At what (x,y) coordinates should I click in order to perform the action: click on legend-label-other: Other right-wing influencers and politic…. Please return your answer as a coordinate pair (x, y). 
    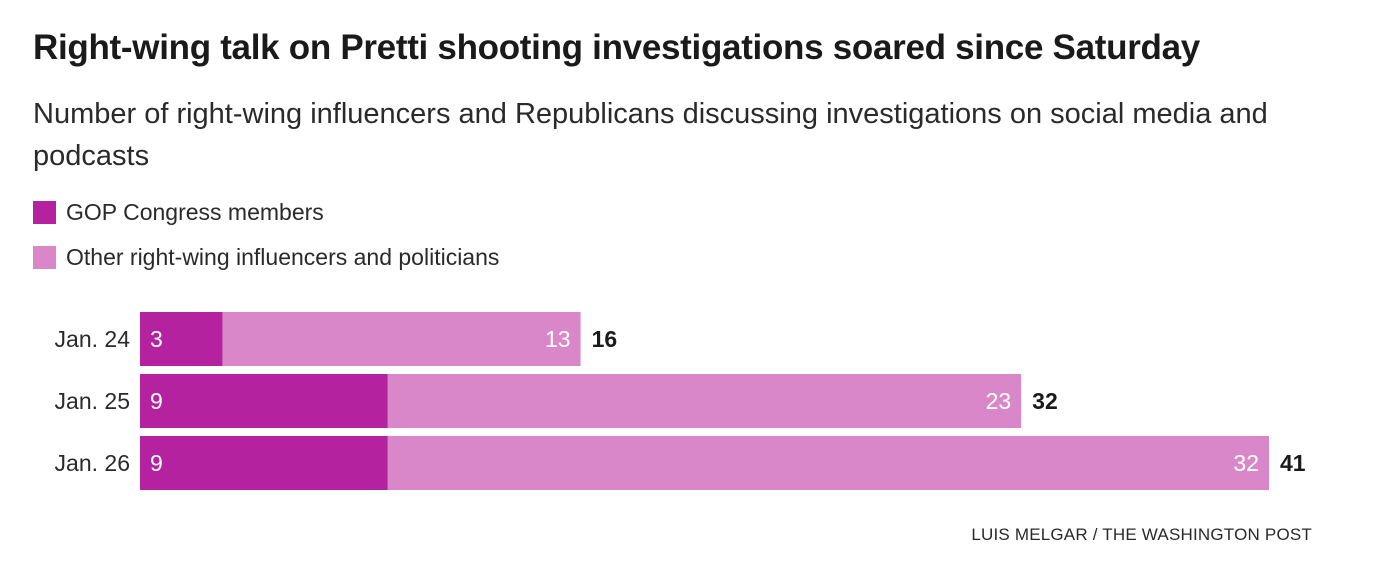
    Looking at the image, I should click on (283, 257).